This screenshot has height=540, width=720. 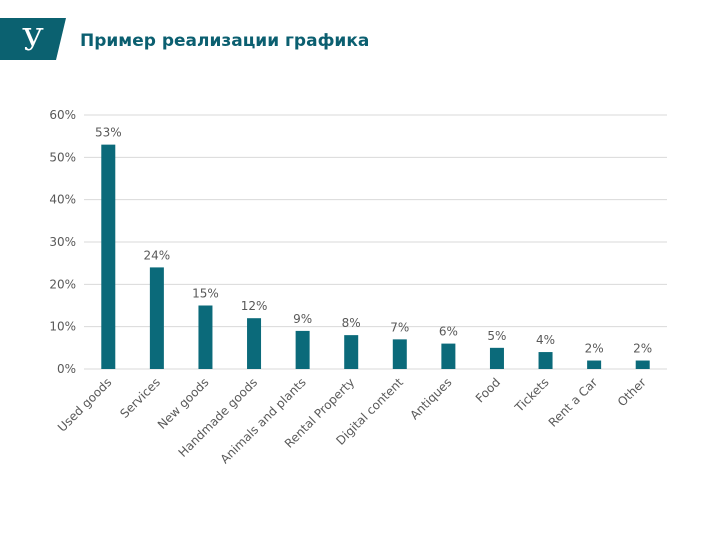 What do you see at coordinates (488, 390) in the screenshot?
I see `x-tick-label: Food` at bounding box center [488, 390].